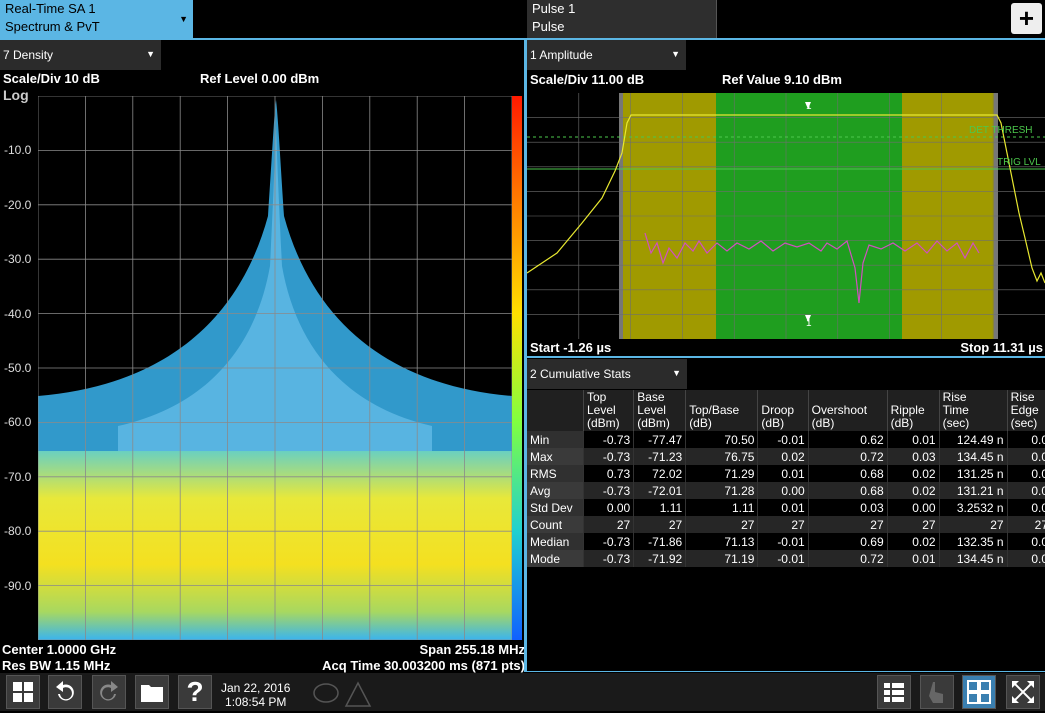 The image size is (1045, 713). Describe the element at coordinates (979, 692) in the screenshot. I see `multi-window-button` at that location.